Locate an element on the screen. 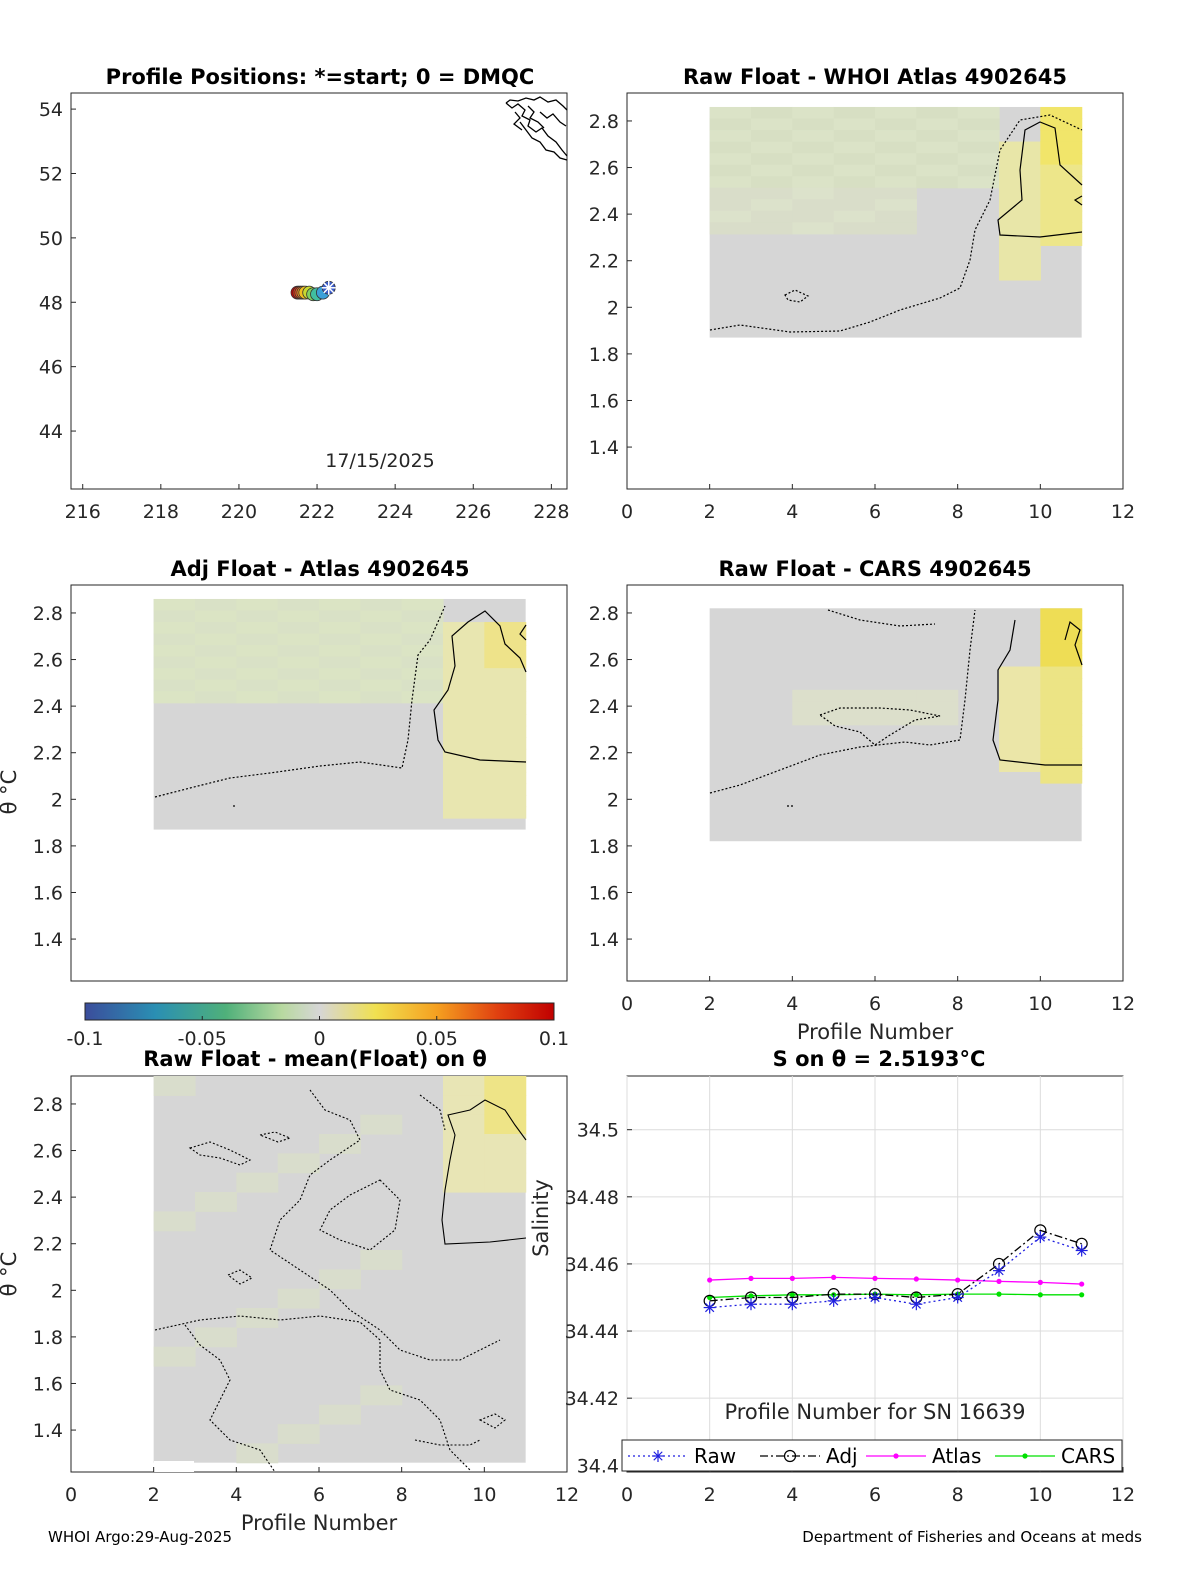  whoi-atlas-title: Raw Float - WHOI Atlas 4902645 is located at coordinates (875, 77).